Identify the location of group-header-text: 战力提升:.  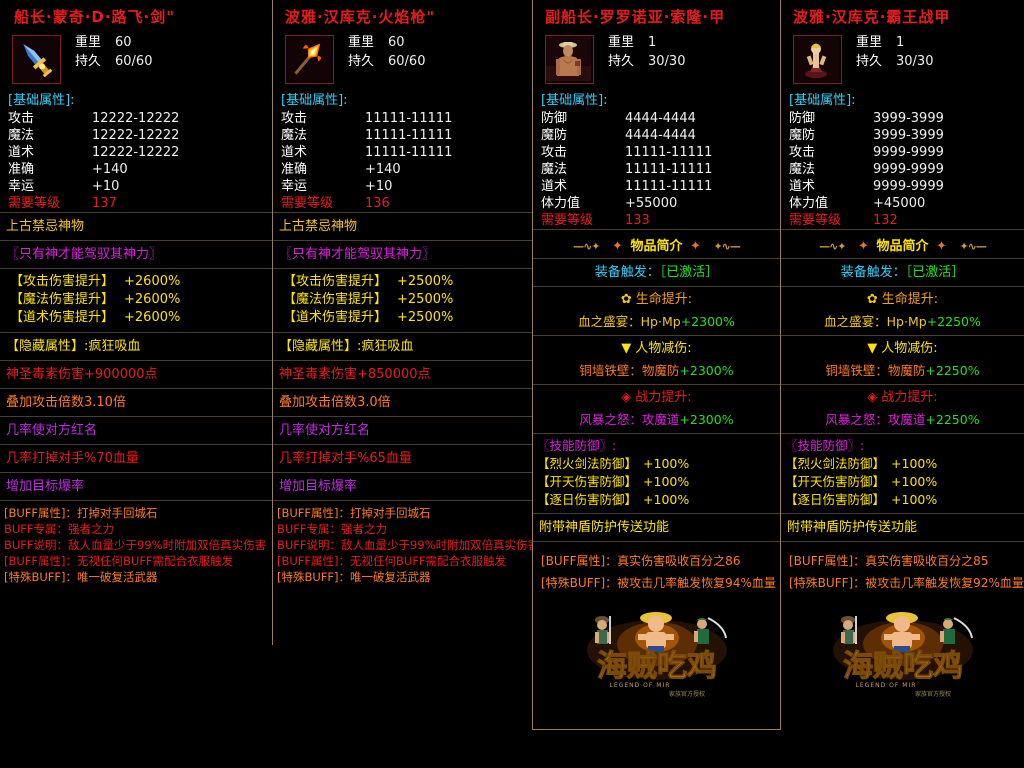
(909, 397).